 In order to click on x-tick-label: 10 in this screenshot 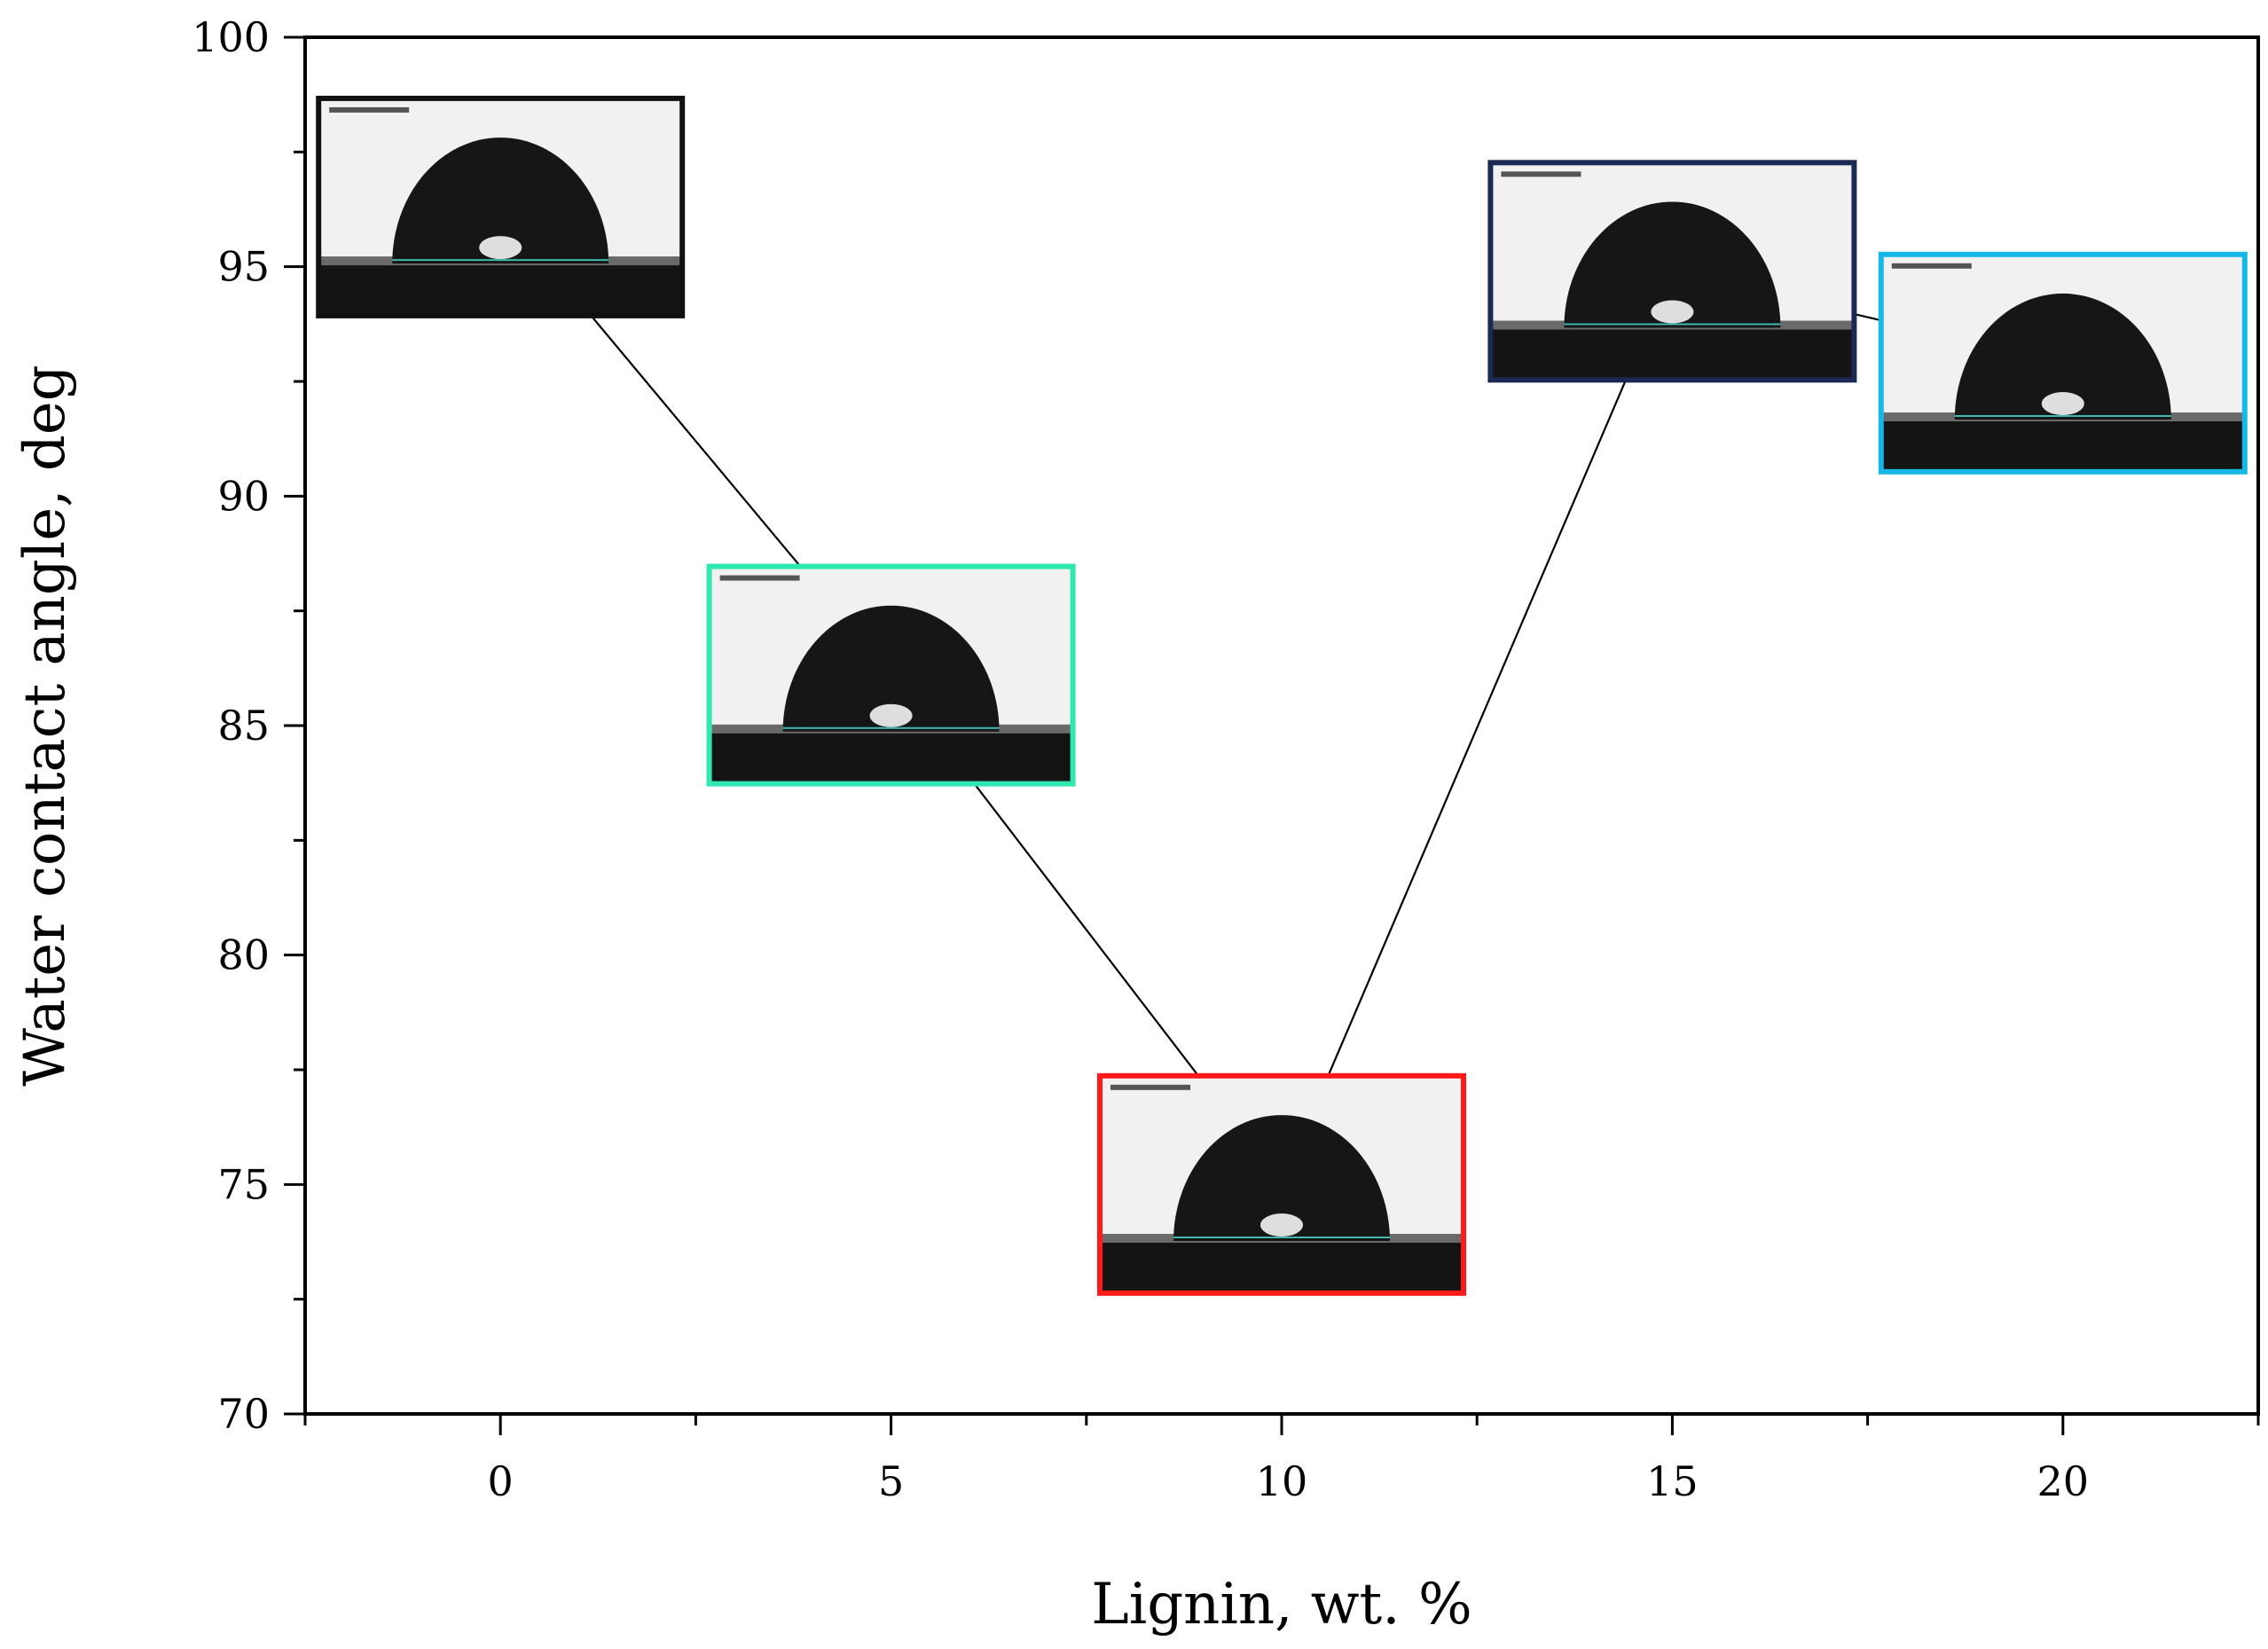, I will do `click(1282, 1481)`.